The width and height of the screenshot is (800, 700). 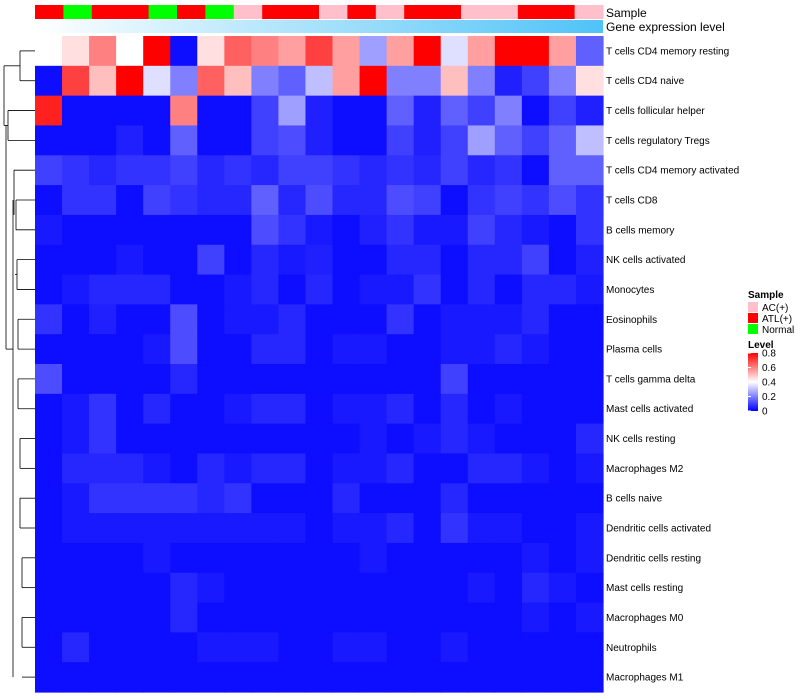 What do you see at coordinates (634, 350) in the screenshot?
I see `row-label: Plasma cells` at bounding box center [634, 350].